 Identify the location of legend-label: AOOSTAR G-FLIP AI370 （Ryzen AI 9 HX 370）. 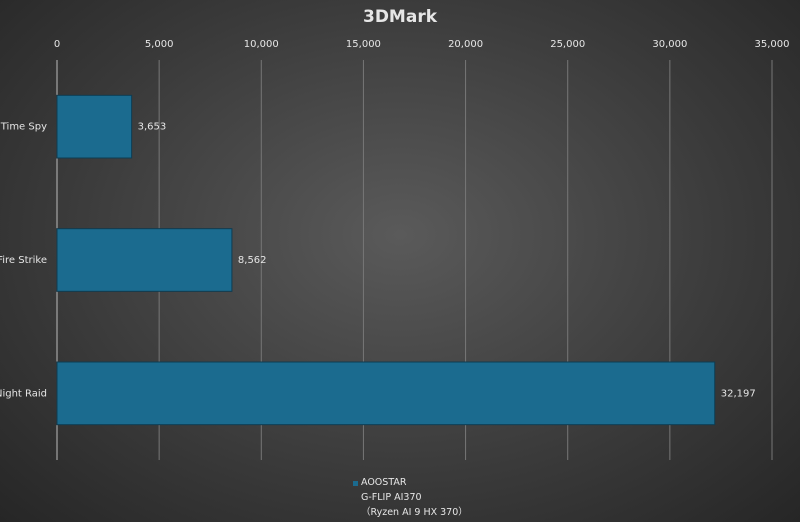
(414, 497).